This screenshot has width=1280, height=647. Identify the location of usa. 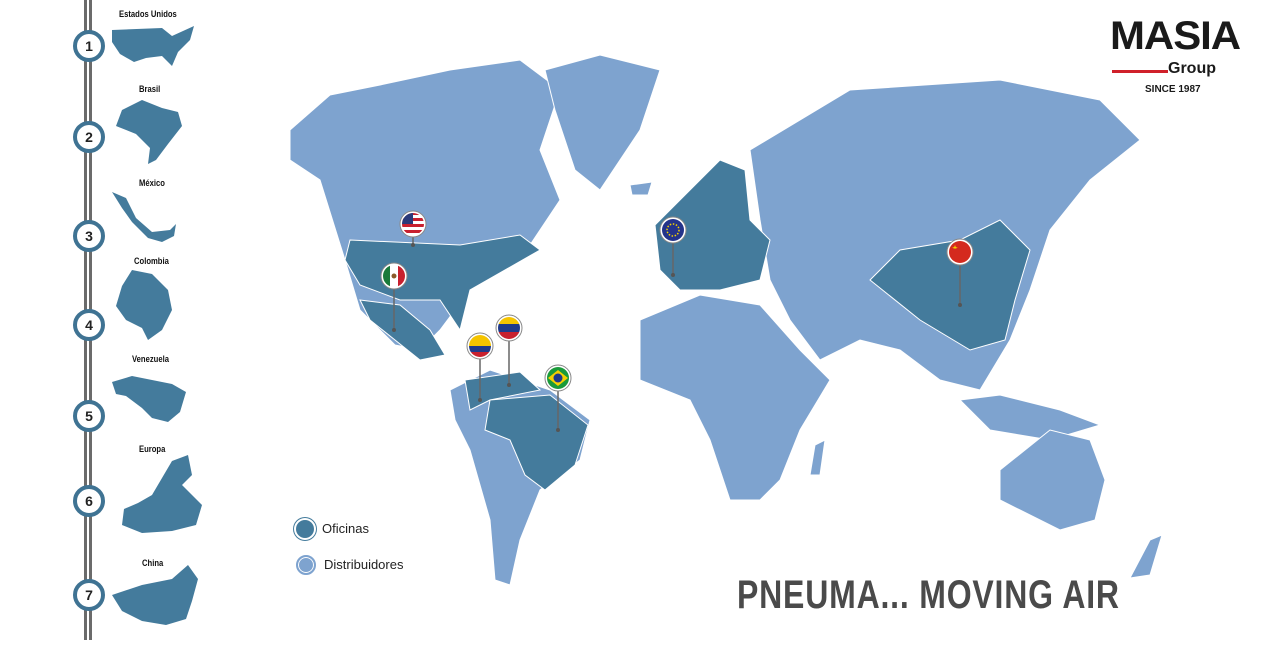
(442, 283).